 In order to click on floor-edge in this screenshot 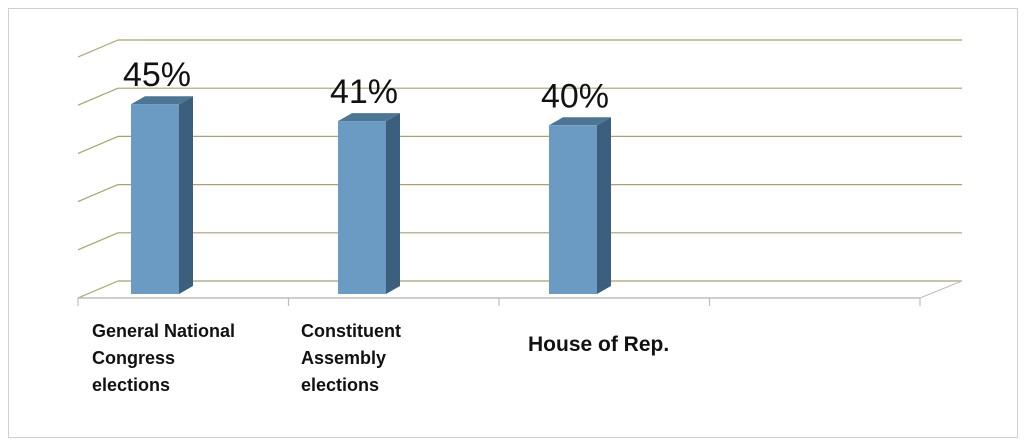, I will do `click(941, 289)`.